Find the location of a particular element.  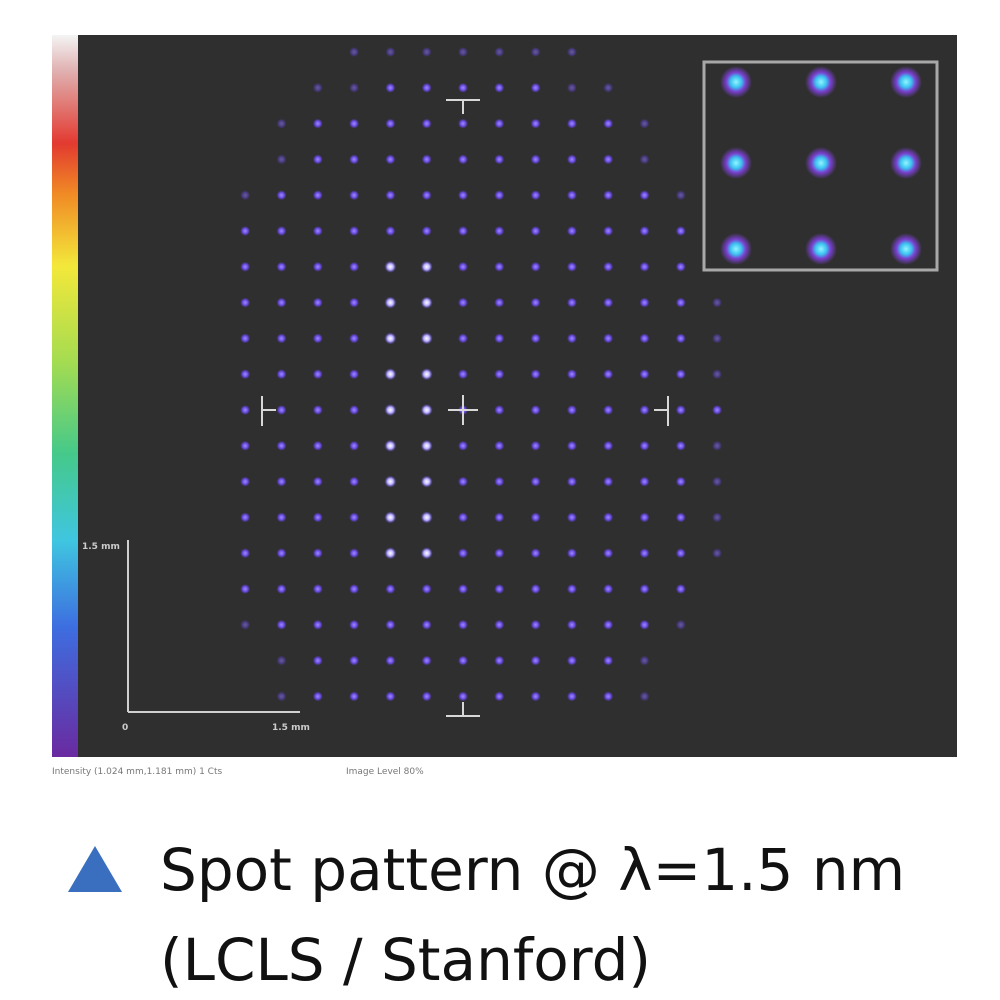

bullet-triangle is located at coordinates (95, 869).